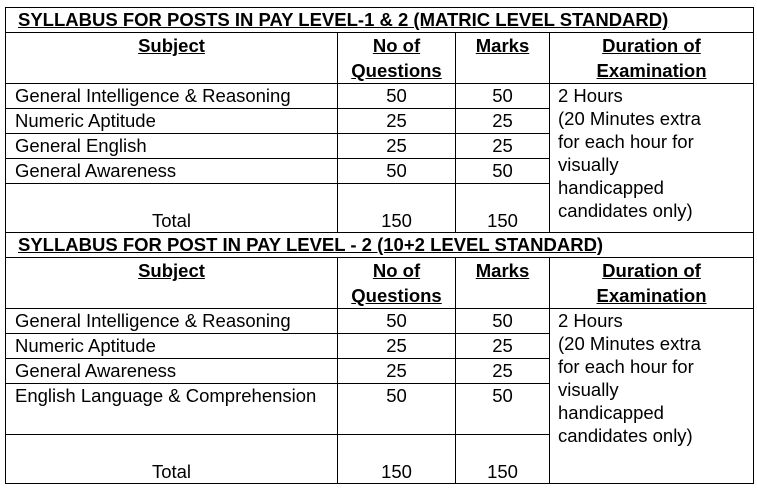  I want to click on table-row: English Language & Comprehension 50 50, so click(379, 409).